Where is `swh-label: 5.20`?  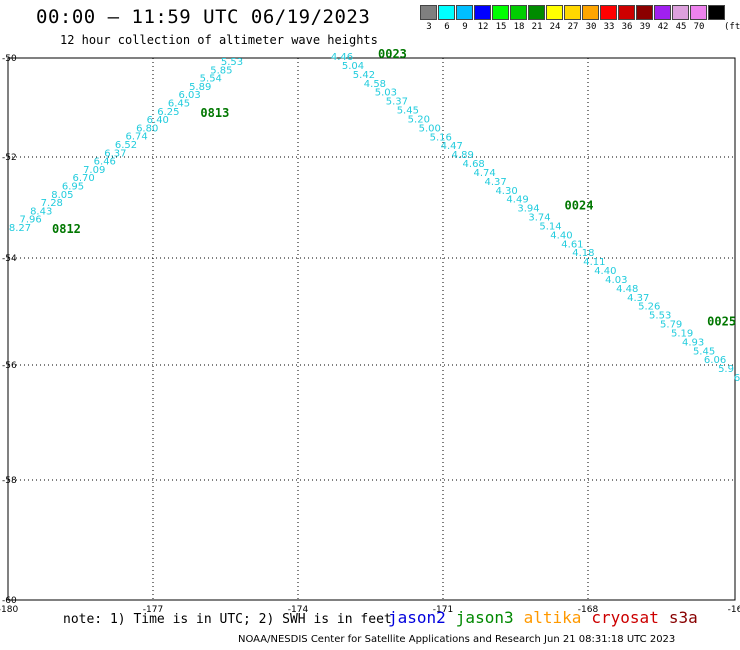 swh-label: 5.20 is located at coordinates (419, 119).